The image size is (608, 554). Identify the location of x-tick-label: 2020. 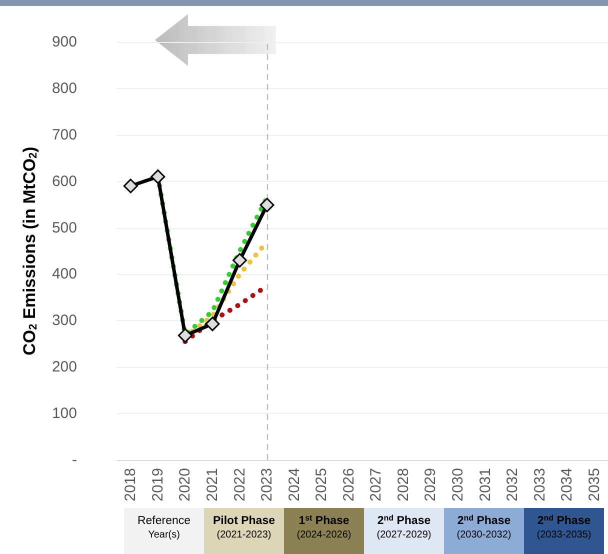
(185, 485).